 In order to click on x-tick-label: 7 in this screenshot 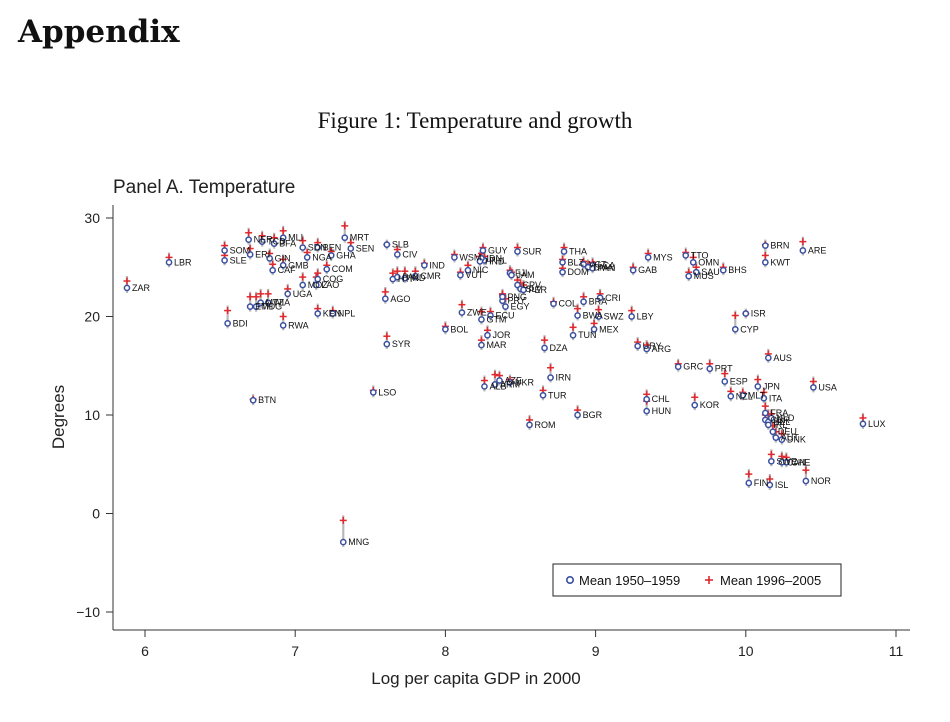, I will do `click(295, 651)`.